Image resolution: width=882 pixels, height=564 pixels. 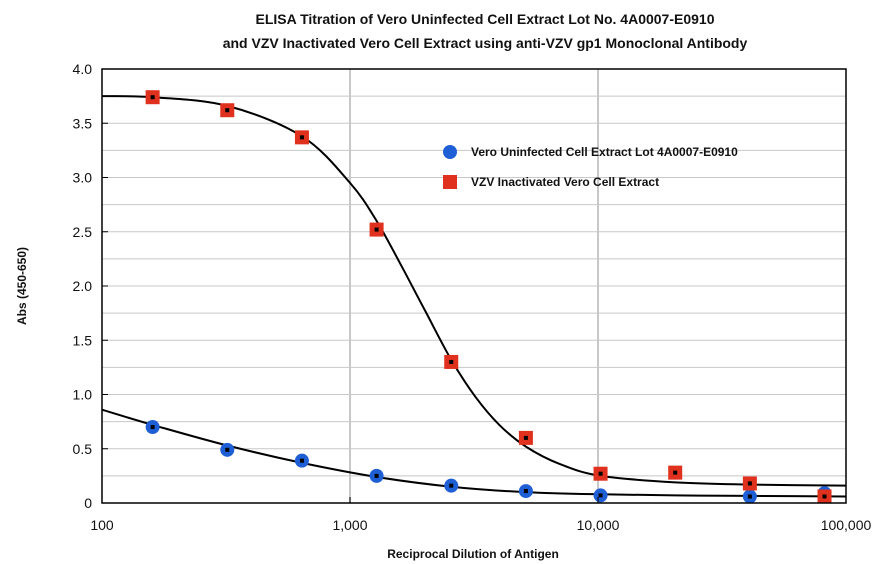 What do you see at coordinates (88, 503) in the screenshot?
I see `y-tick-label: 0` at bounding box center [88, 503].